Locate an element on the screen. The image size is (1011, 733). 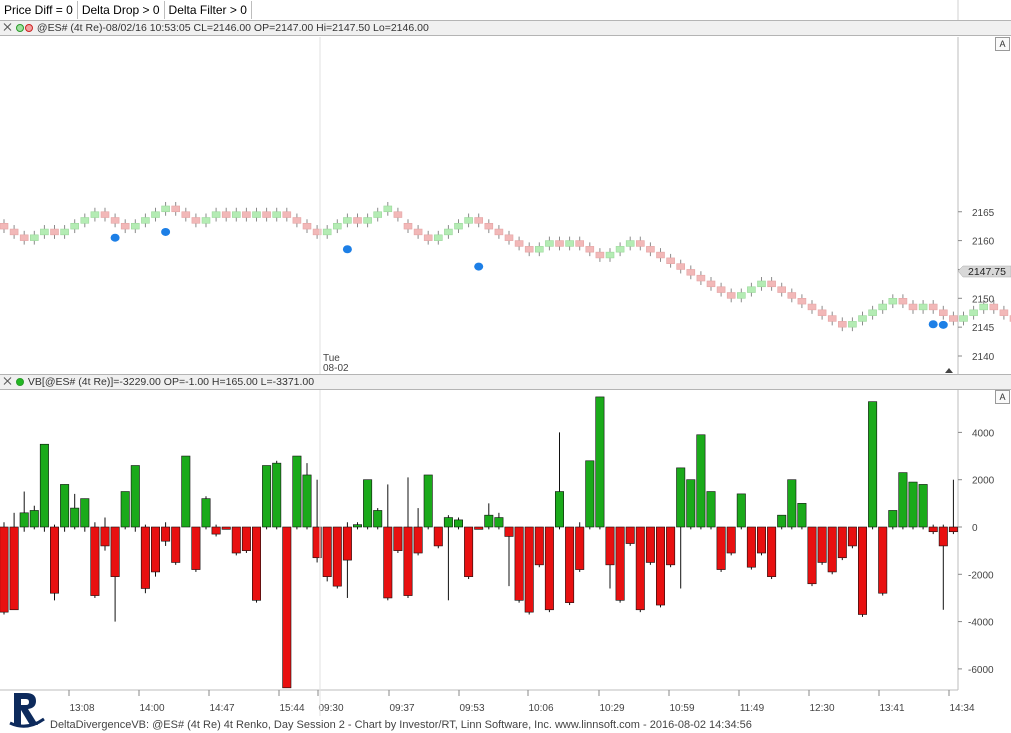
delta-filter-button: Delta Filter > 0 is located at coordinates (208, 10).